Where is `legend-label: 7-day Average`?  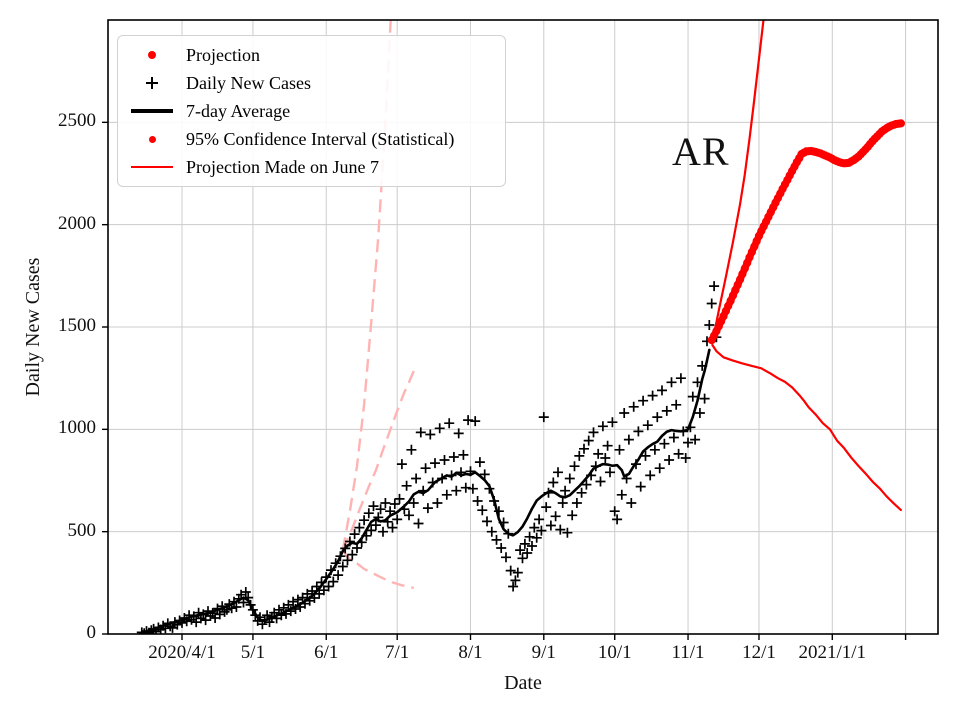 legend-label: 7-day Average is located at coordinates (238, 110).